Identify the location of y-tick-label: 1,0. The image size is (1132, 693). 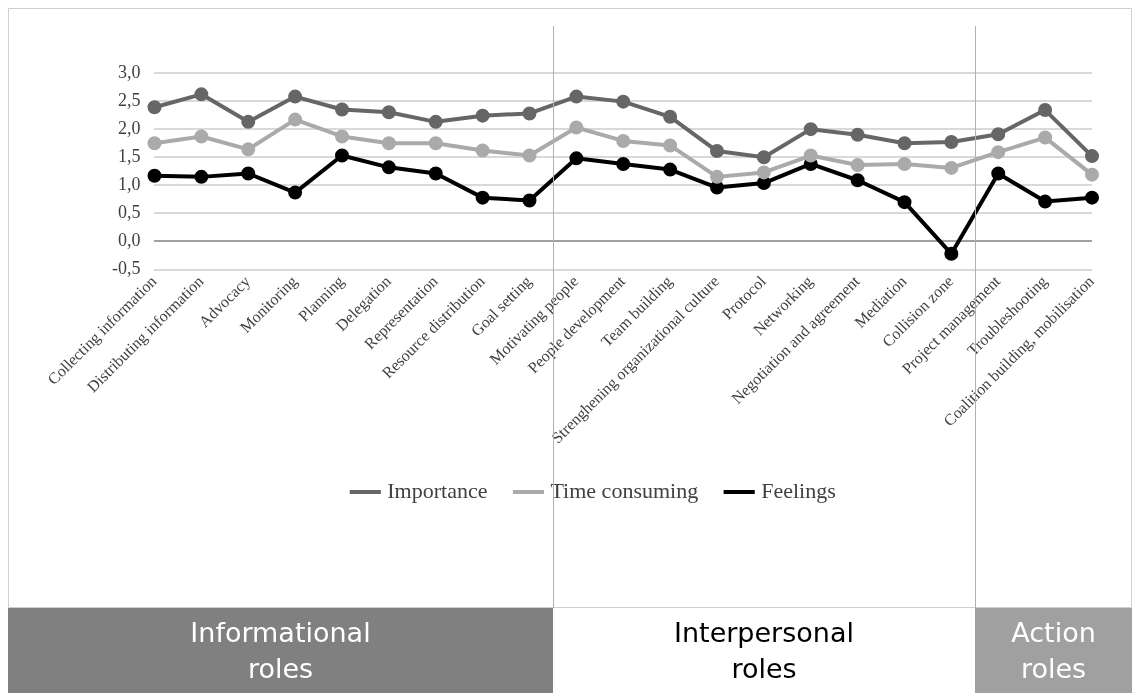
(129, 184).